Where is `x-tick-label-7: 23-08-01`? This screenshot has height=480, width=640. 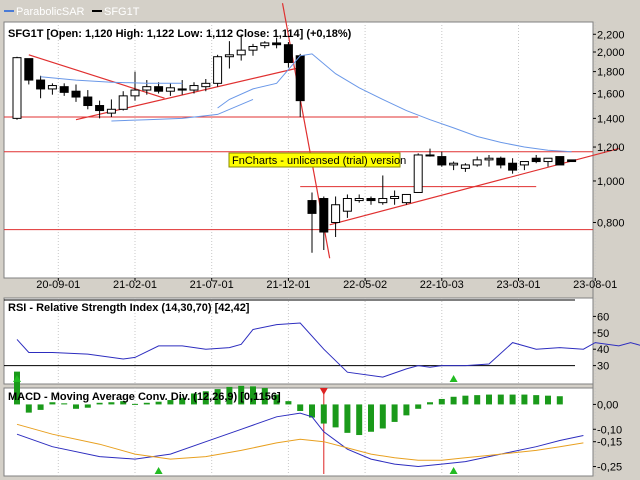 x-tick-label-7: 23-08-01 is located at coordinates (595, 285).